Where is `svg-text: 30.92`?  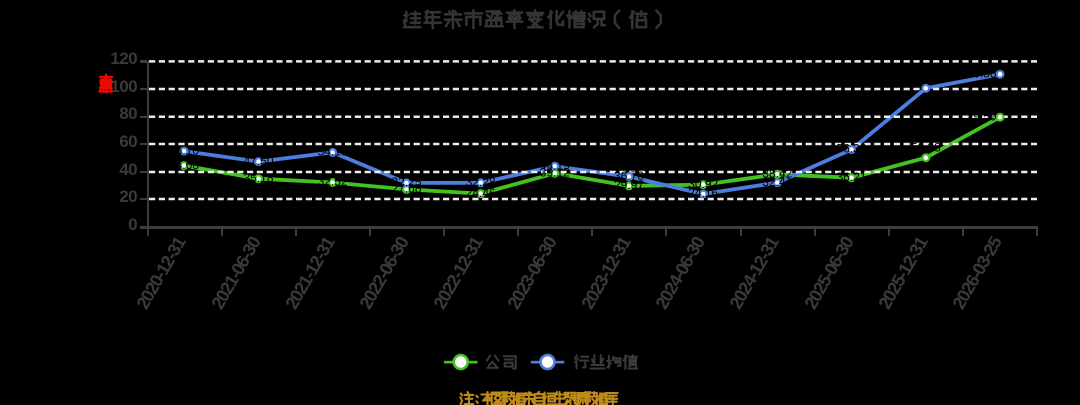 svg-text: 30.92 is located at coordinates (703, 184).